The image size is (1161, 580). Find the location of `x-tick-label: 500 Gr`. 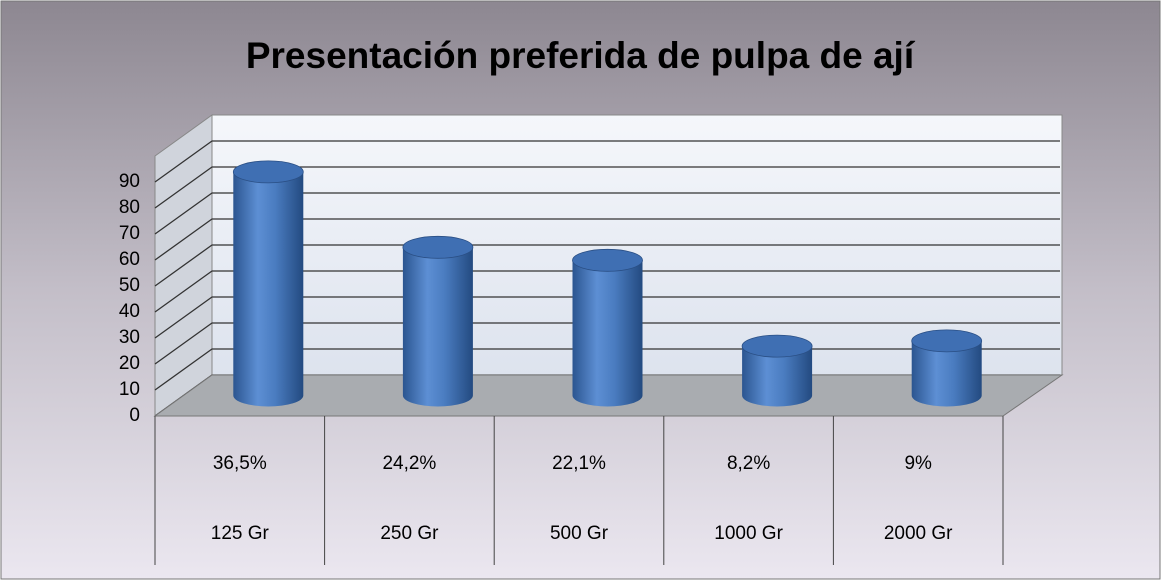

x-tick-label: 500 Gr is located at coordinates (579, 533).